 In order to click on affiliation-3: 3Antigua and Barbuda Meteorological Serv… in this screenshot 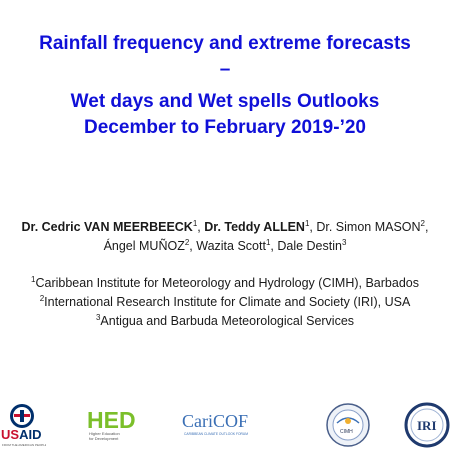, I will do `click(225, 321)`.